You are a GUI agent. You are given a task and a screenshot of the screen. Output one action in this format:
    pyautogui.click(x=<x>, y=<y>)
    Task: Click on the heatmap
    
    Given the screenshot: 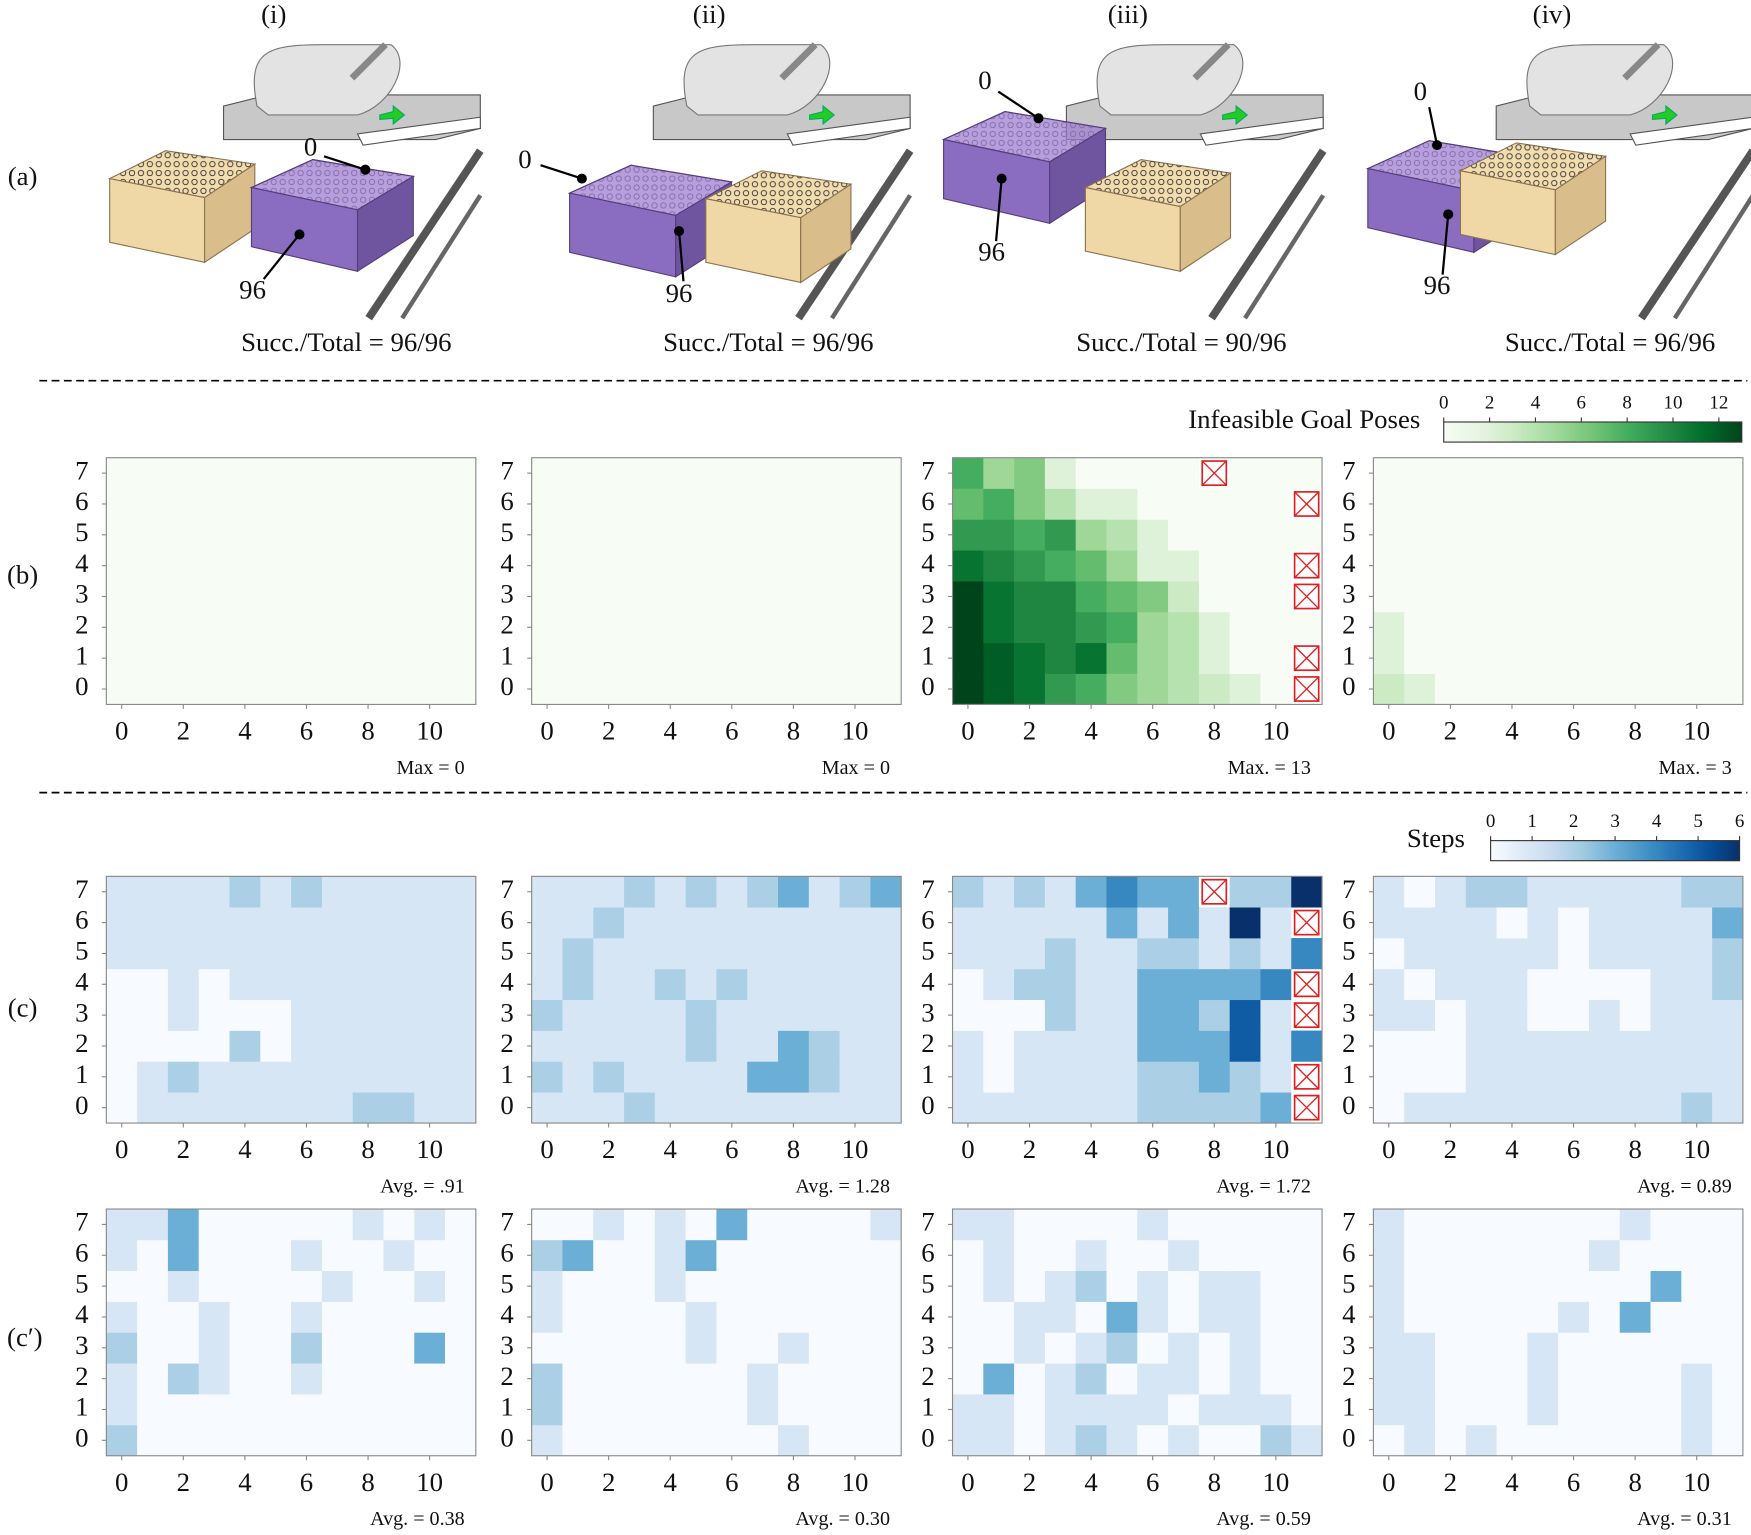 What is the action you would take?
    pyautogui.click(x=1558, y=581)
    